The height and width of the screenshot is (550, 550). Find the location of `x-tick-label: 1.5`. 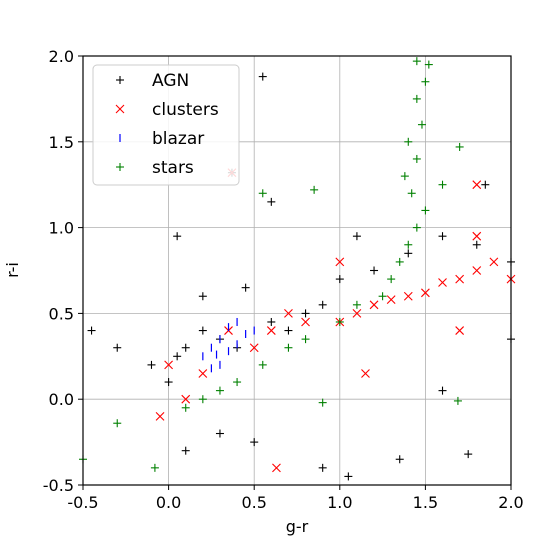

x-tick-label: 1.5 is located at coordinates (425, 502).